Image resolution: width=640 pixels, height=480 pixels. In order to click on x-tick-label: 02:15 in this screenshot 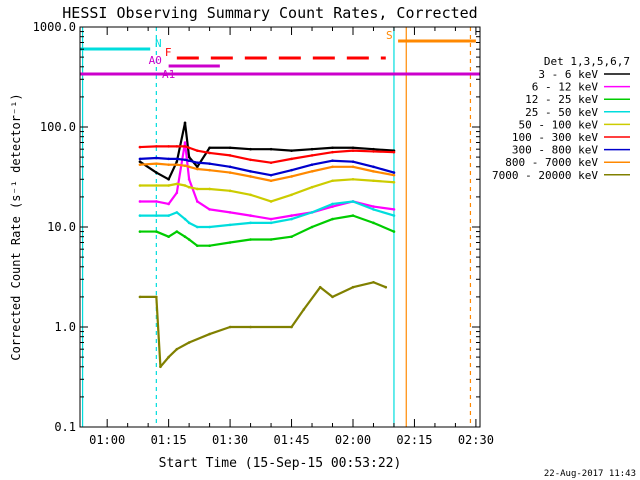, I will do `click(414, 440)`.